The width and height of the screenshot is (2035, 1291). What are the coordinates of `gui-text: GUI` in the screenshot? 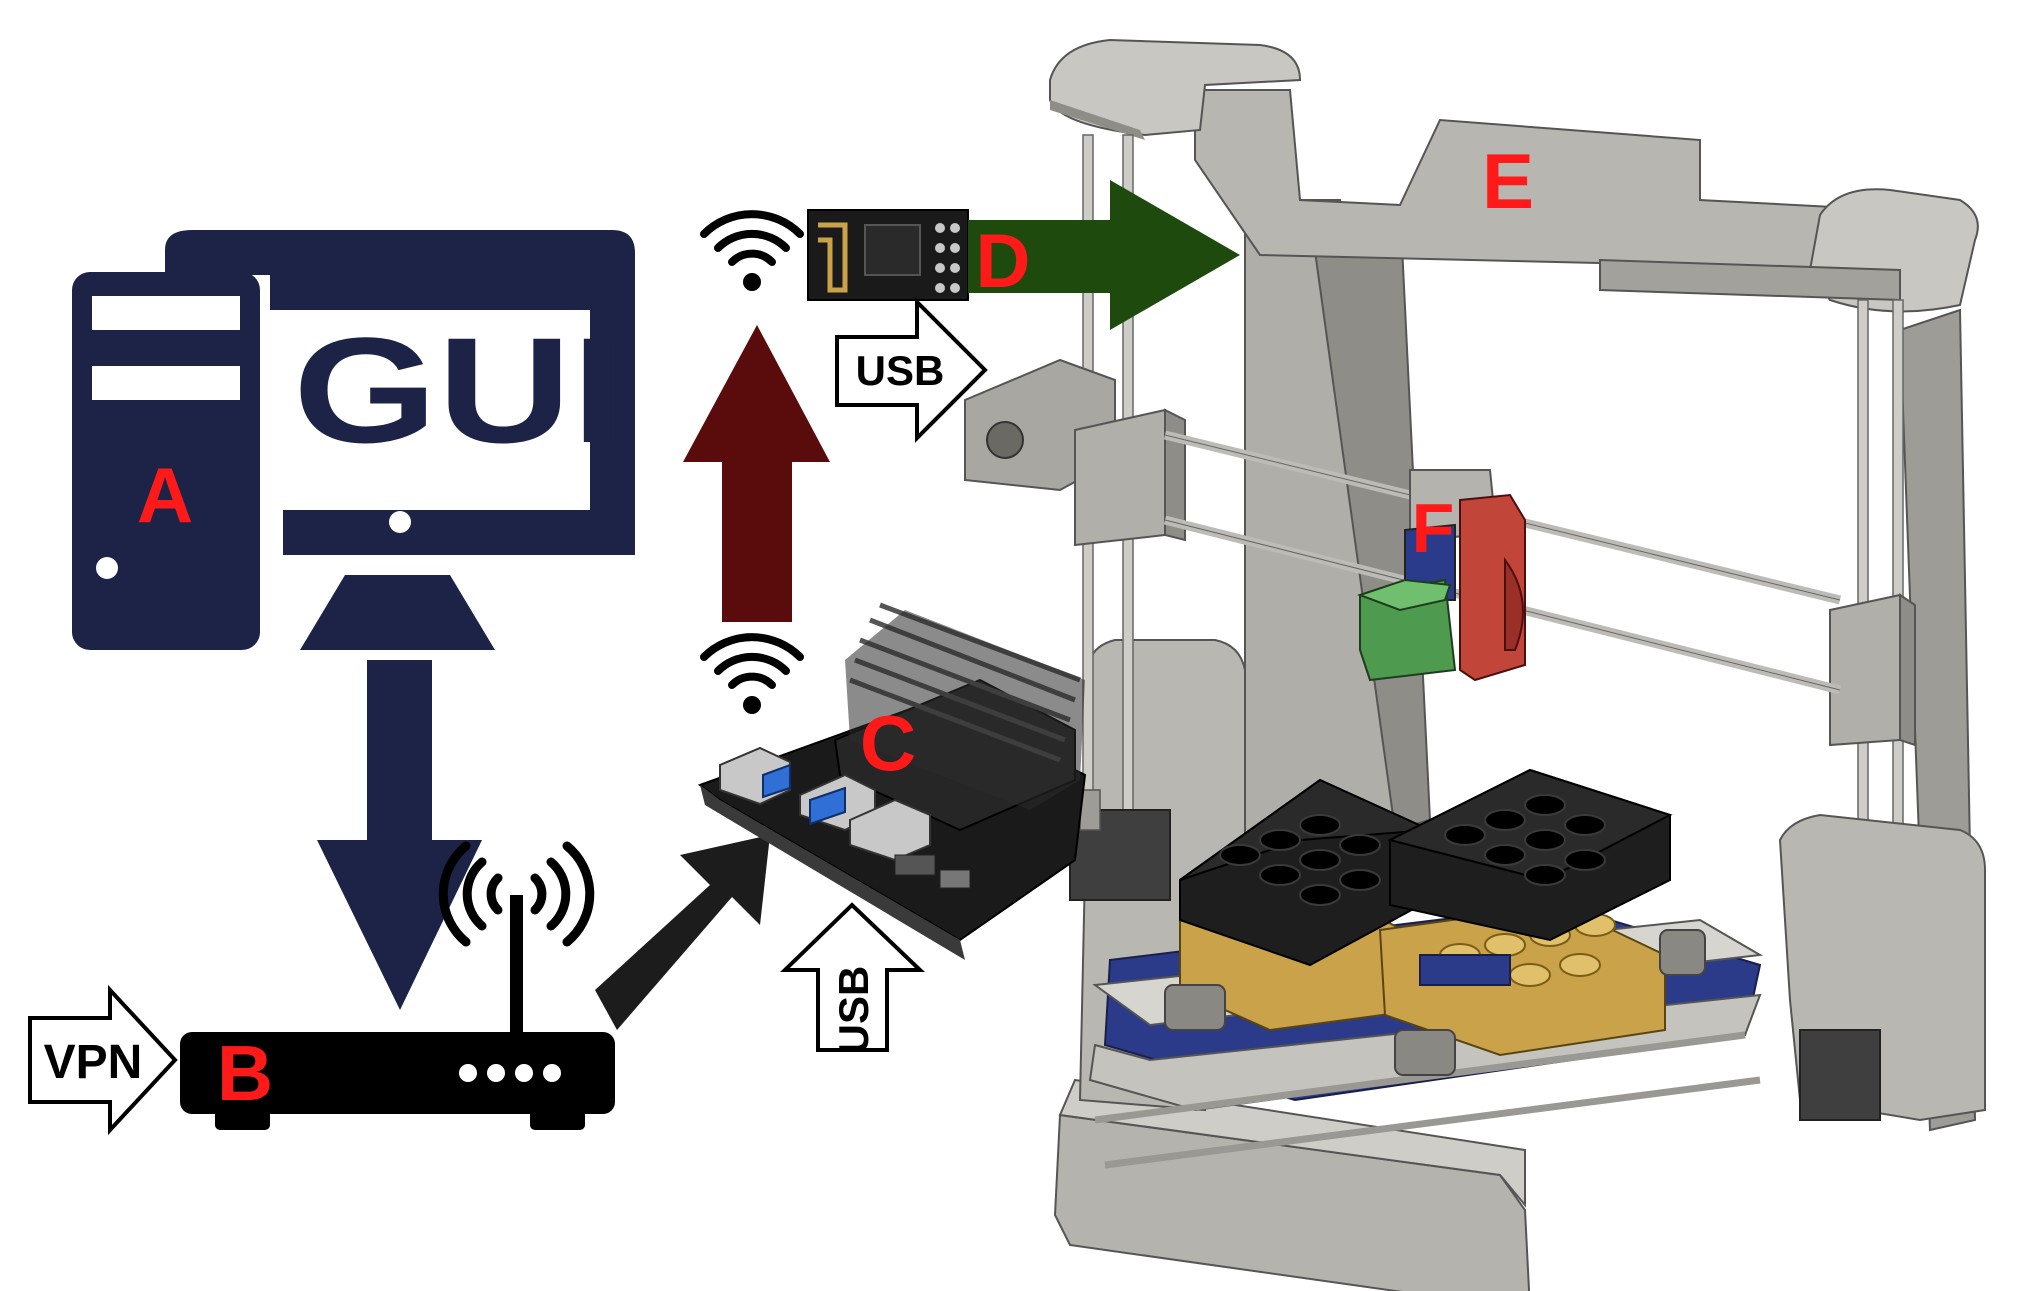 It's located at (458, 390).